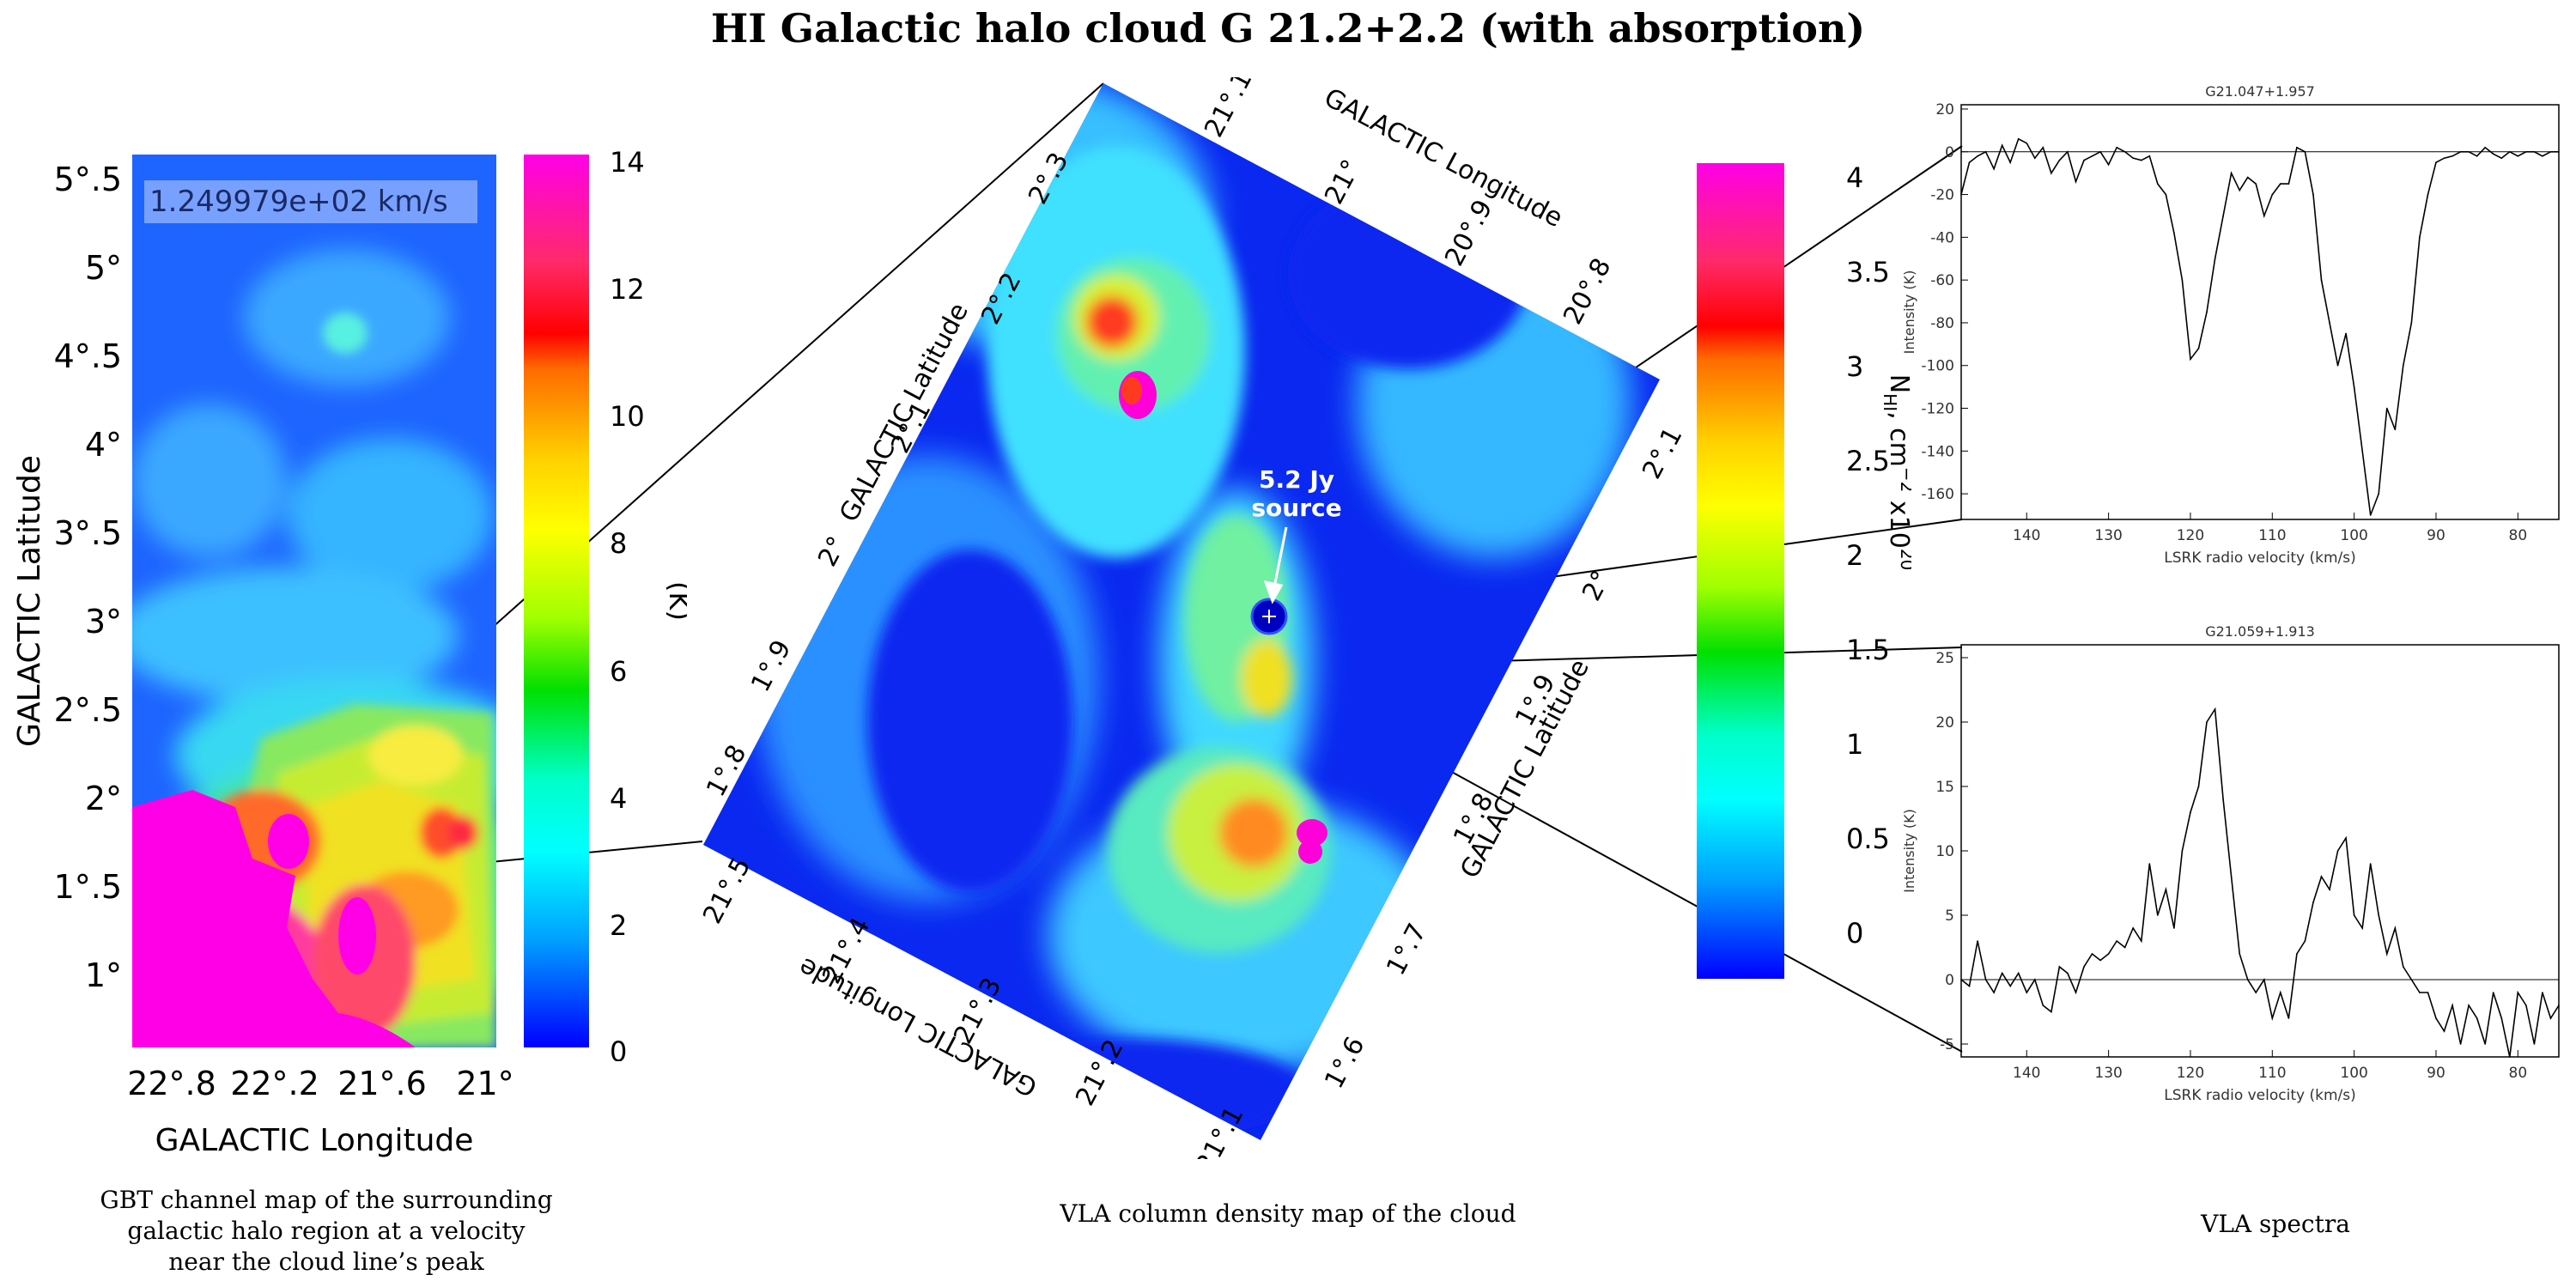  Describe the element at coordinates (2260, 91) in the screenshot. I see `spectrum-title: G21.047+1.957` at that location.